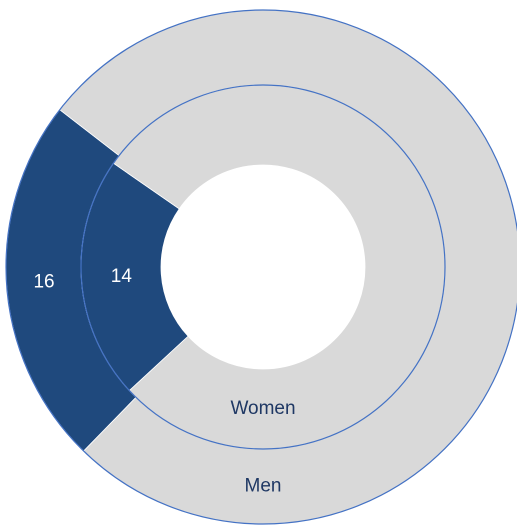 This screenshot has height=527, width=517. Describe the element at coordinates (262, 408) in the screenshot. I see `series-label: Women` at that location.